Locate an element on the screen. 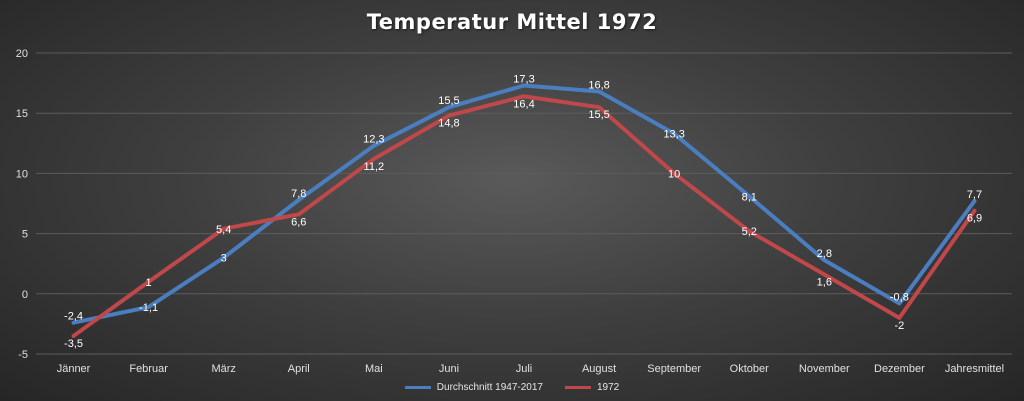 The width and height of the screenshot is (1024, 401). y-tick-label: 20 is located at coordinates (22, 54).